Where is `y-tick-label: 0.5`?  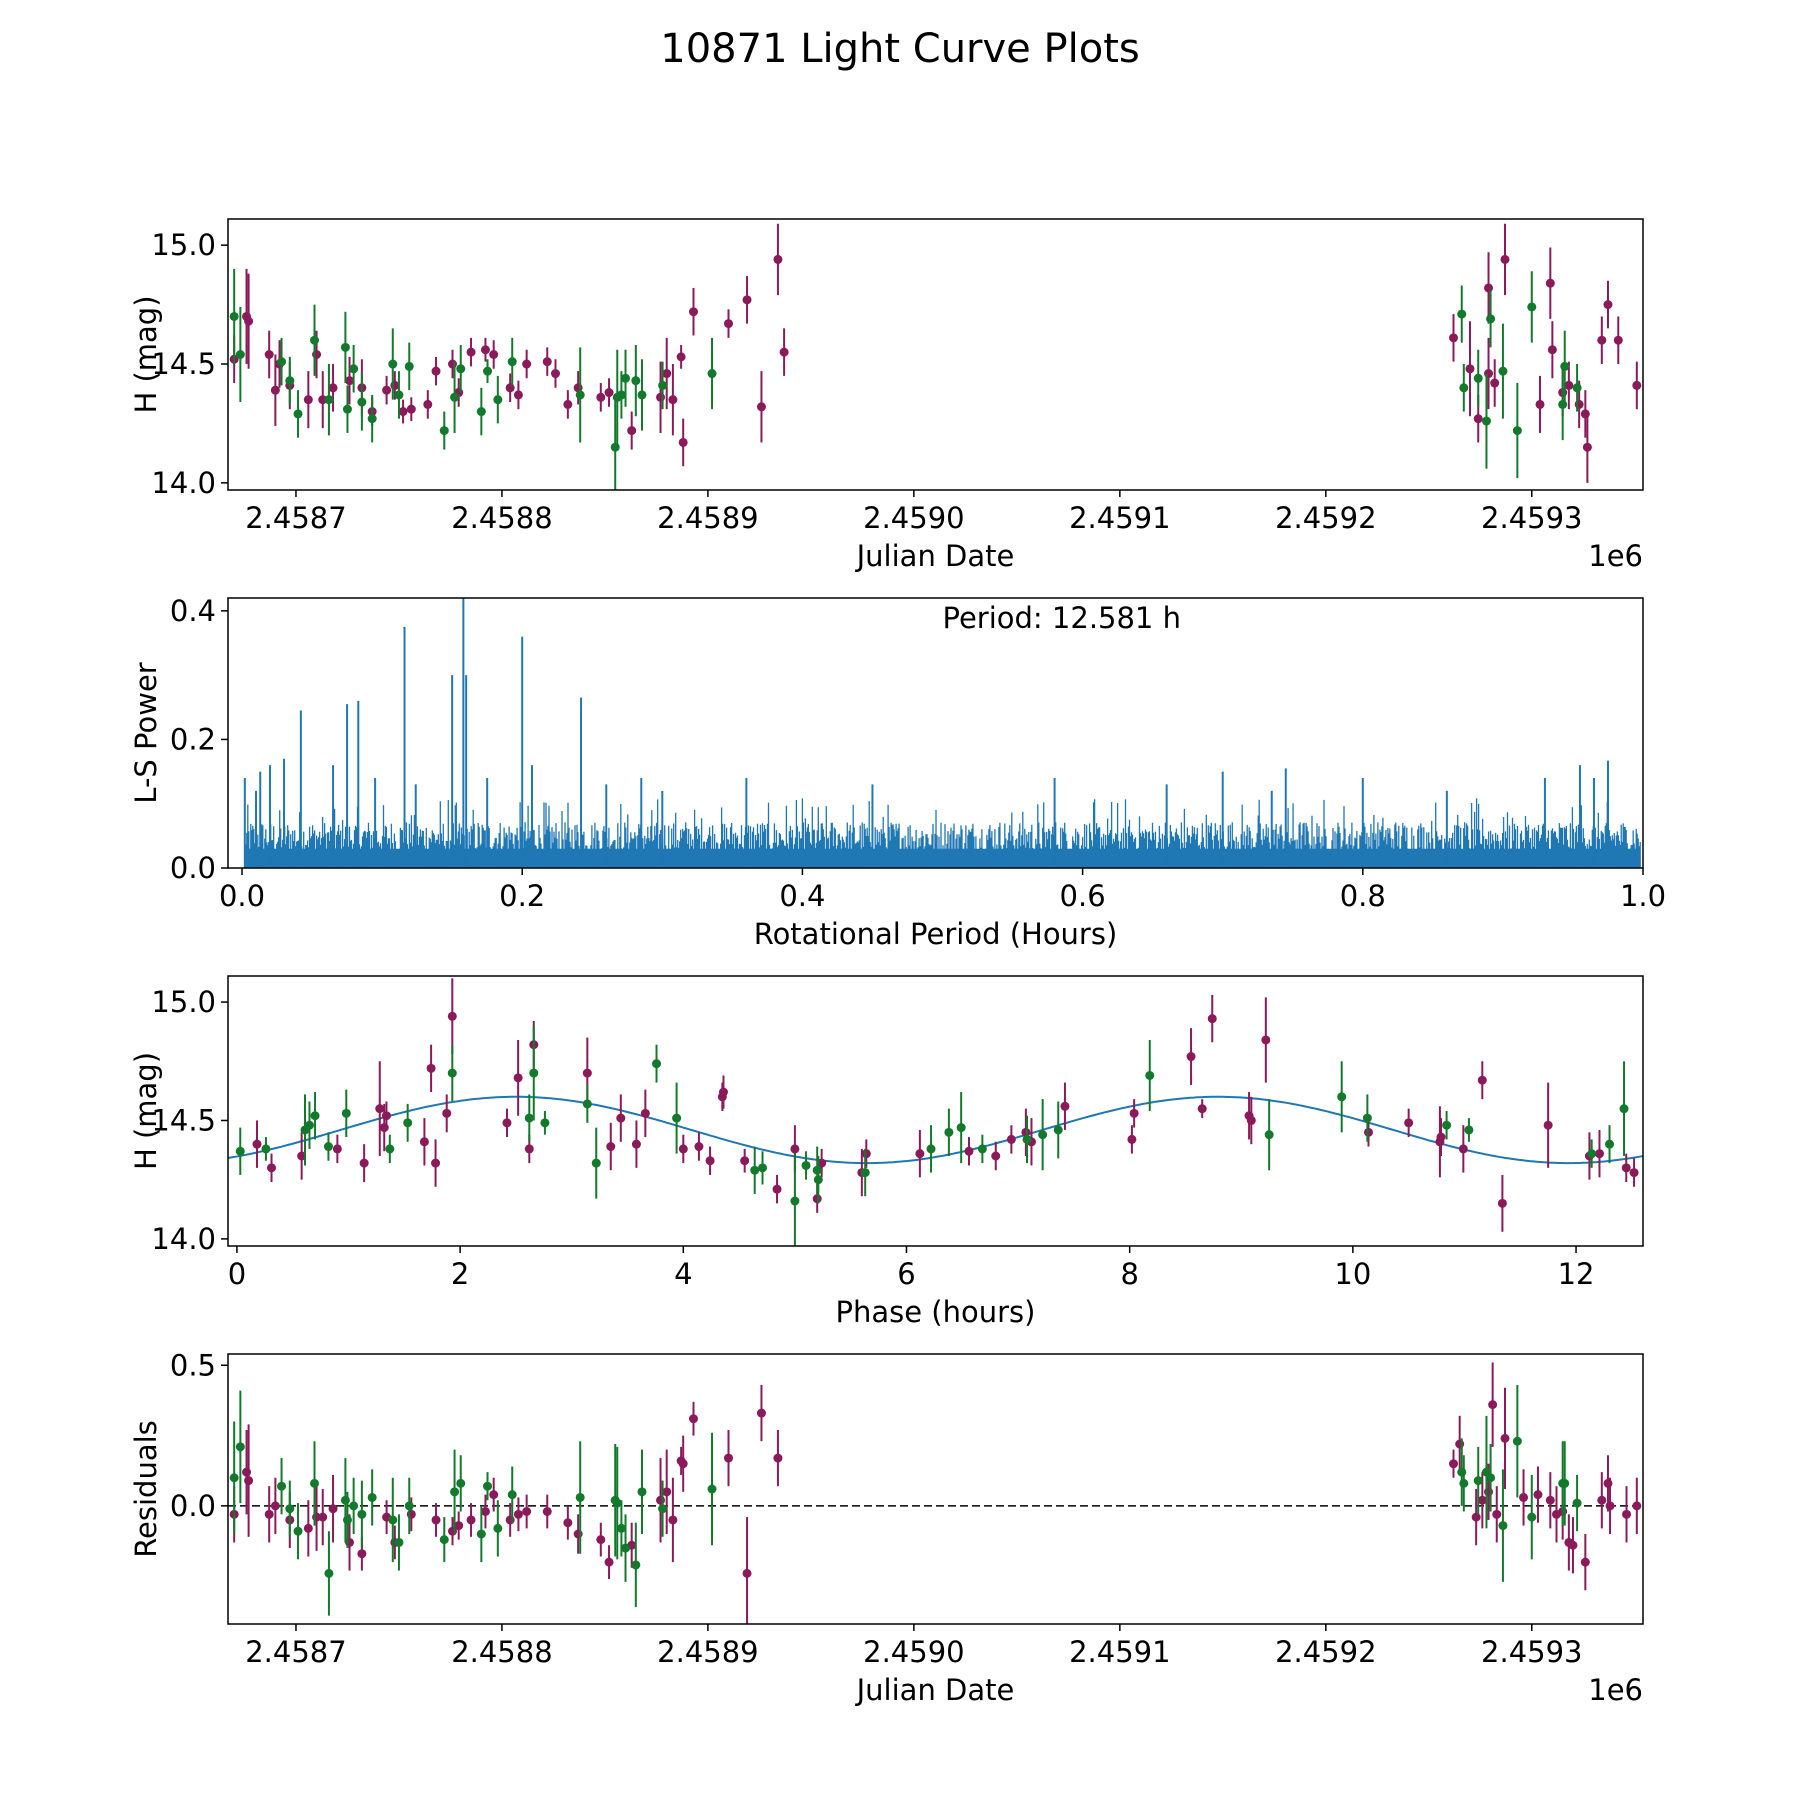 y-tick-label: 0.5 is located at coordinates (193, 1365).